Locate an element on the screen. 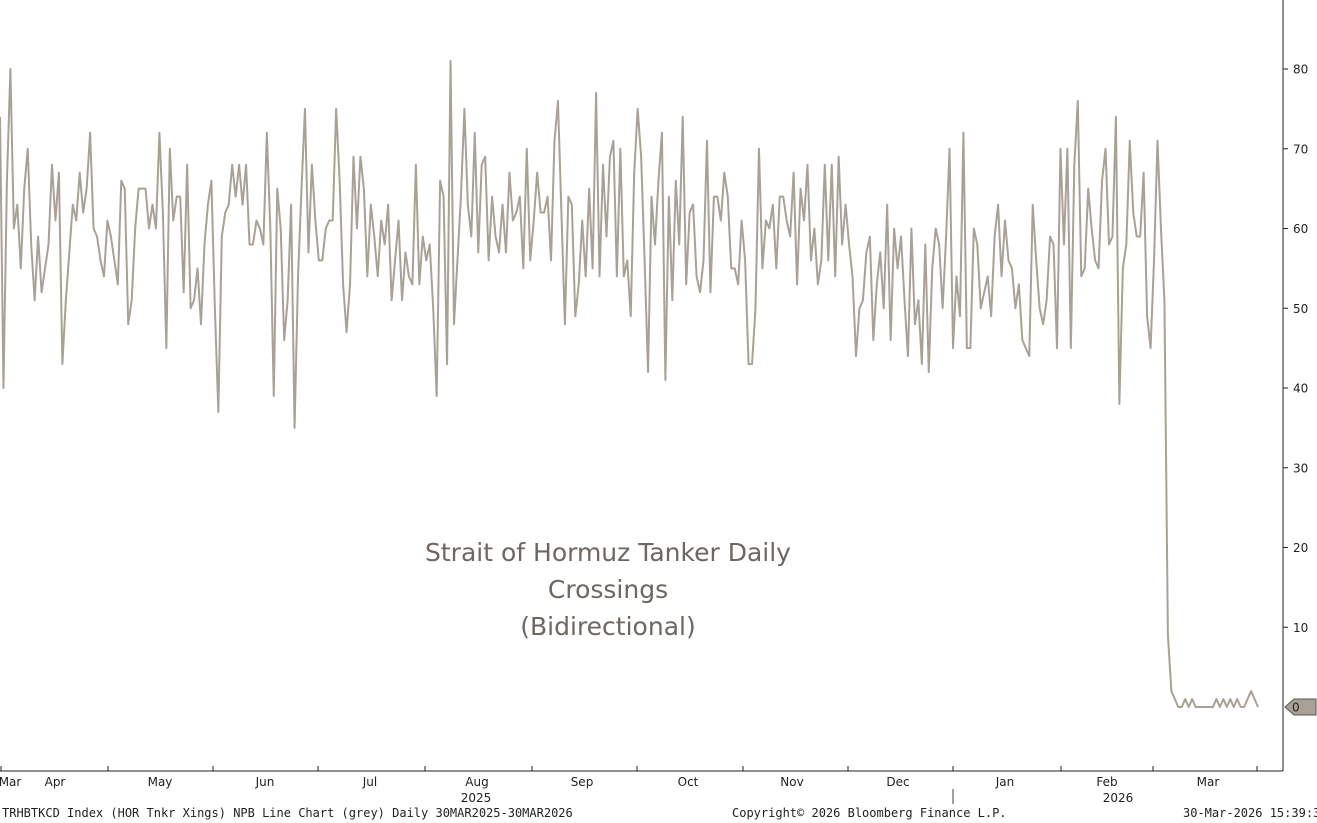  chart-subtitle: (Bidirectional) is located at coordinates (608, 626).